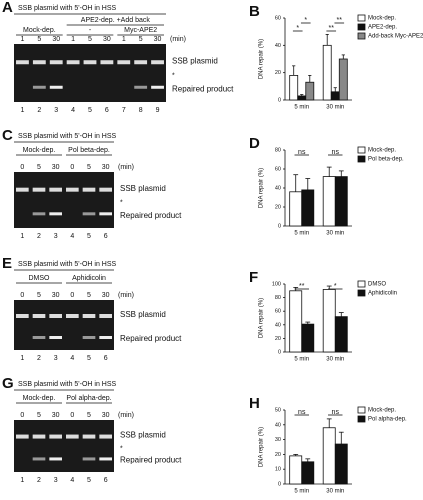 Image resolution: width=423 pixels, height=500 pixels. Describe the element at coordinates (382, 294) in the screenshot. I see `legend-label: Aphidicolin` at that location.